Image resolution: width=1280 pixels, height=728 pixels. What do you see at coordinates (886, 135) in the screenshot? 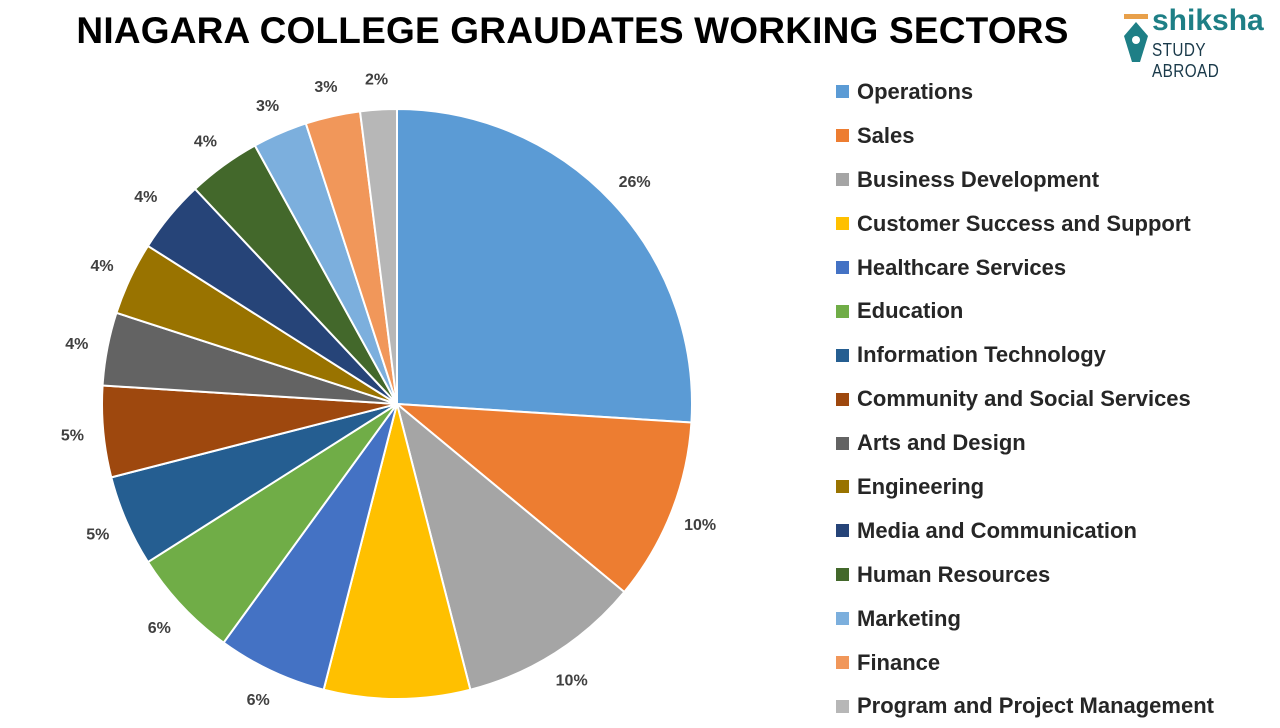
I see `legend-label: Sales` at bounding box center [886, 135].